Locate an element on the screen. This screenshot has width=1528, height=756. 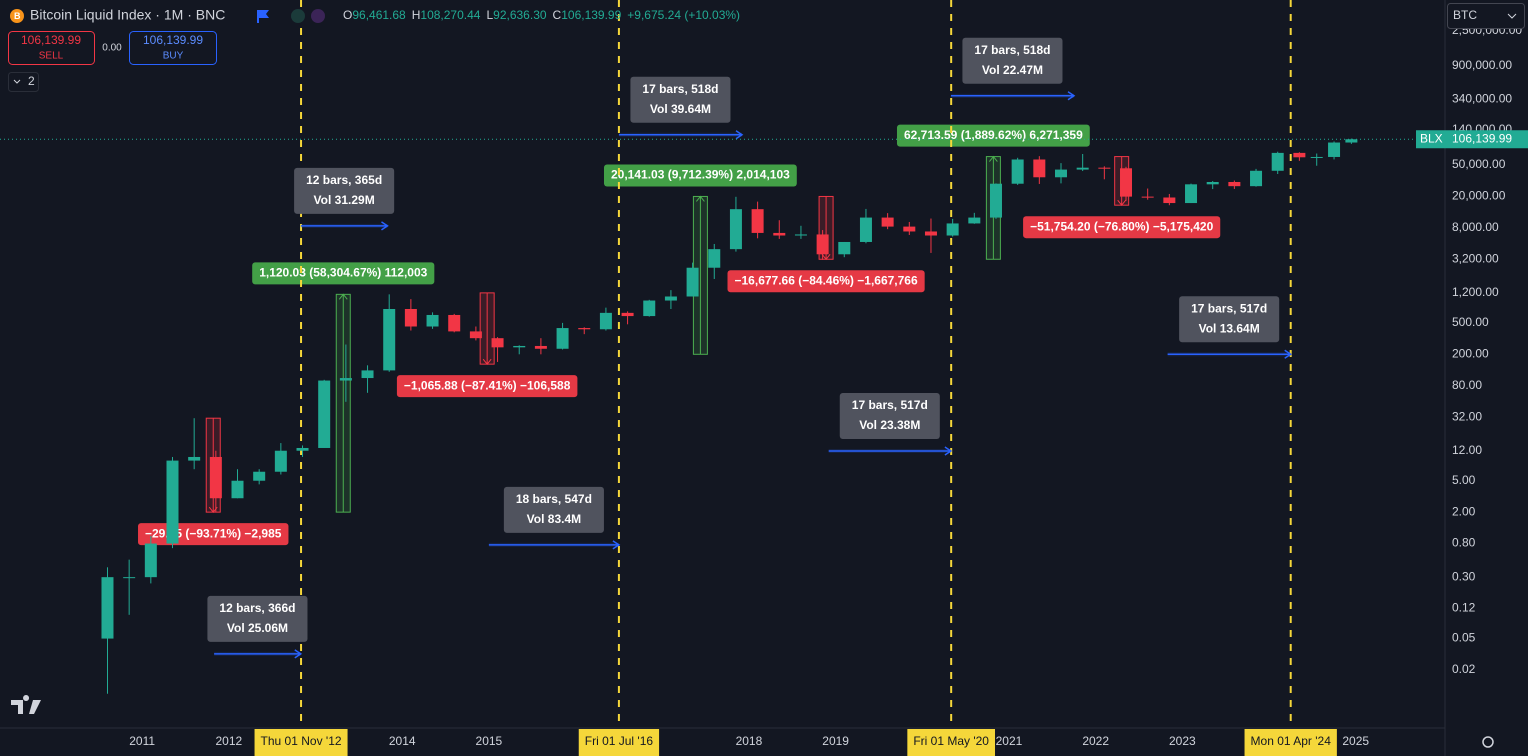
range-bars: 17 bars, 518d is located at coordinates (1012, 50).